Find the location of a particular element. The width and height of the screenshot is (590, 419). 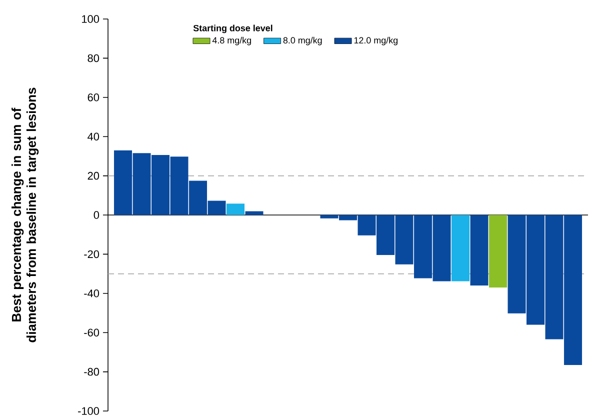

y-tick-label: -100 is located at coordinates (89, 411).